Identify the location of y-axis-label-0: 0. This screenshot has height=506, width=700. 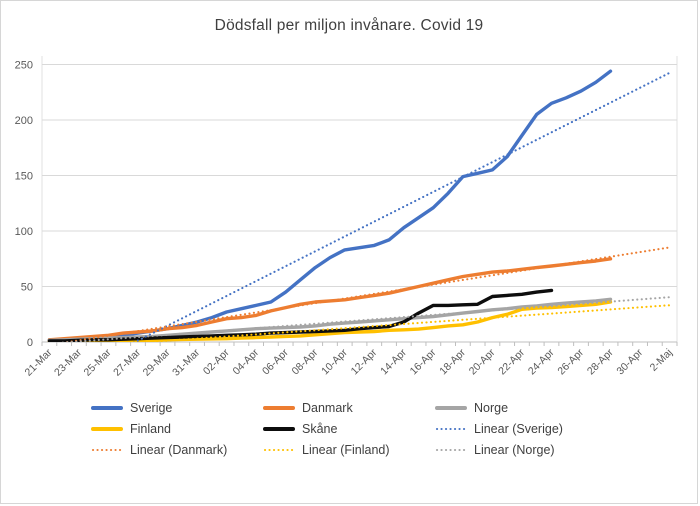
(30, 343).